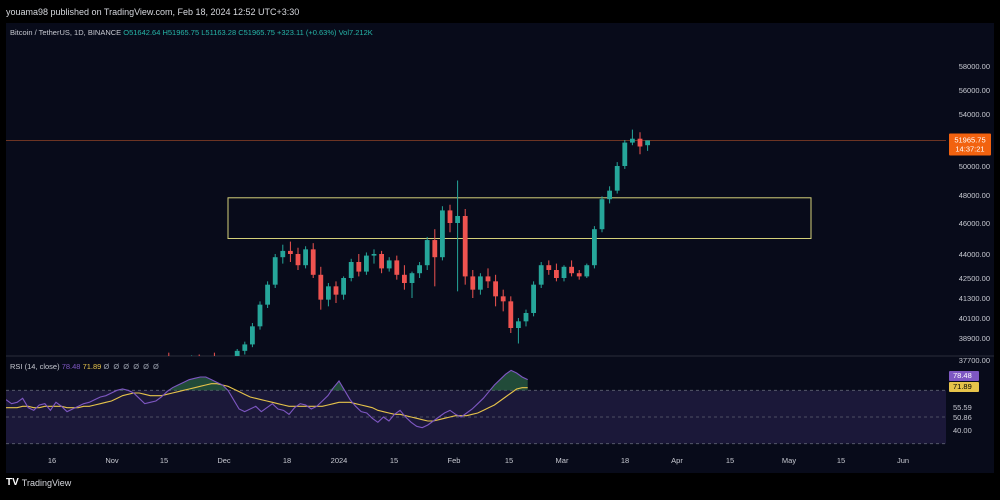 The width and height of the screenshot is (1000, 500). Describe the element at coordinates (112, 460) in the screenshot. I see `time-axis-label: Nov` at that location.